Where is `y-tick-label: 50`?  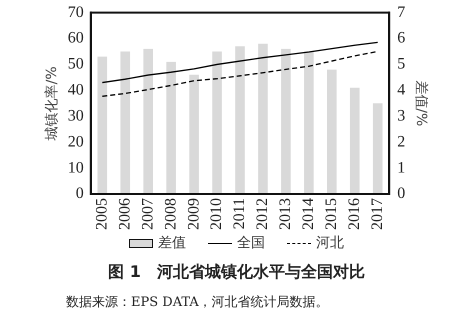
y-tick-label: 50 is located at coordinates (76, 64).